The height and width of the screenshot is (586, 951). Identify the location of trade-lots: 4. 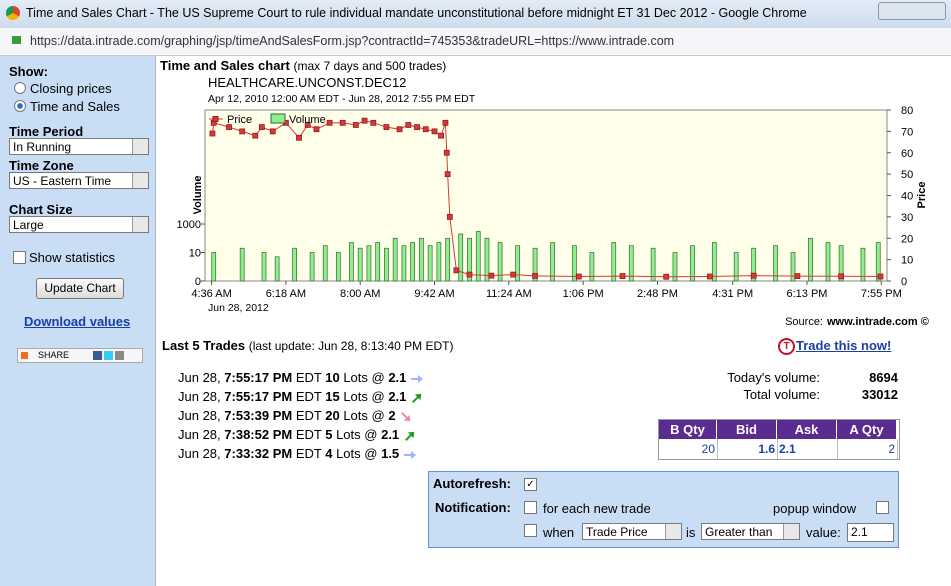
(329, 453).